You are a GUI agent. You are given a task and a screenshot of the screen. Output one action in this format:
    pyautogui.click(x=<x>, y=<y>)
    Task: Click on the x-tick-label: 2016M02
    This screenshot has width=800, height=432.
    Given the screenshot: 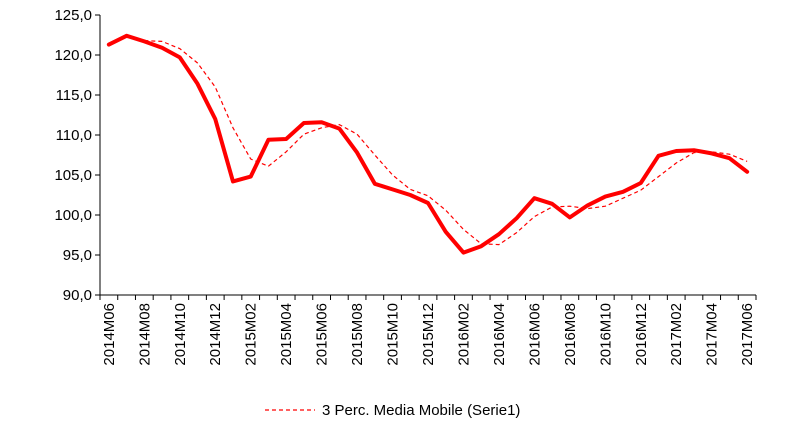 What is the action you would take?
    pyautogui.click(x=463, y=334)
    